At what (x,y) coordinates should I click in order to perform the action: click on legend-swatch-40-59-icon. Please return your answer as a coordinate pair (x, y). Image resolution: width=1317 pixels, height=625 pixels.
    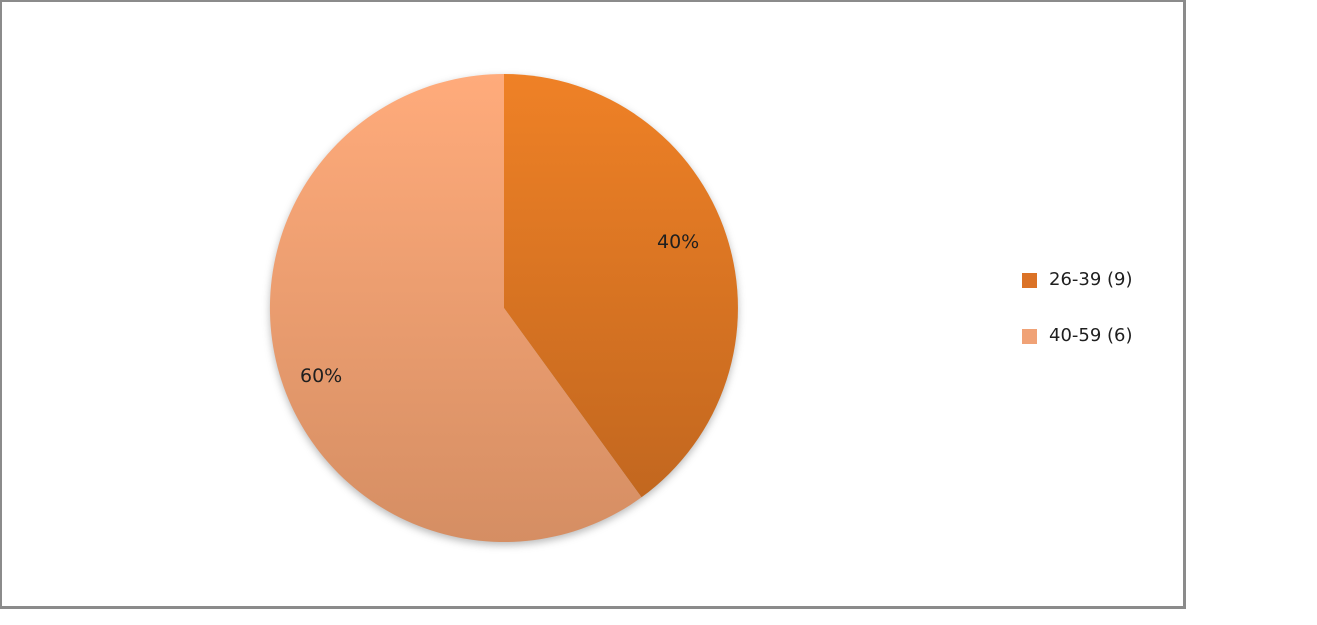
    Looking at the image, I should click on (1029, 336).